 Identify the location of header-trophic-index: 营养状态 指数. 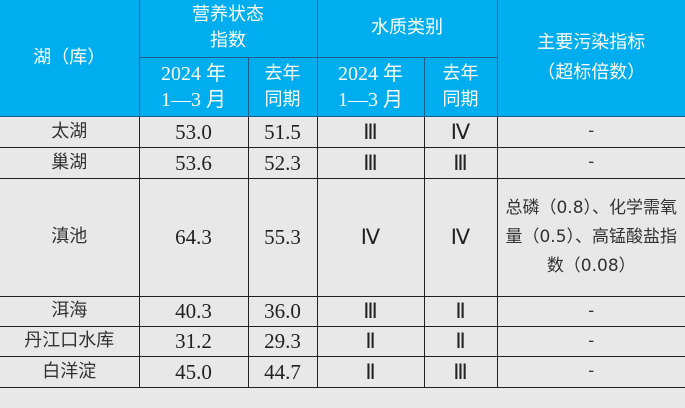
(228, 29).